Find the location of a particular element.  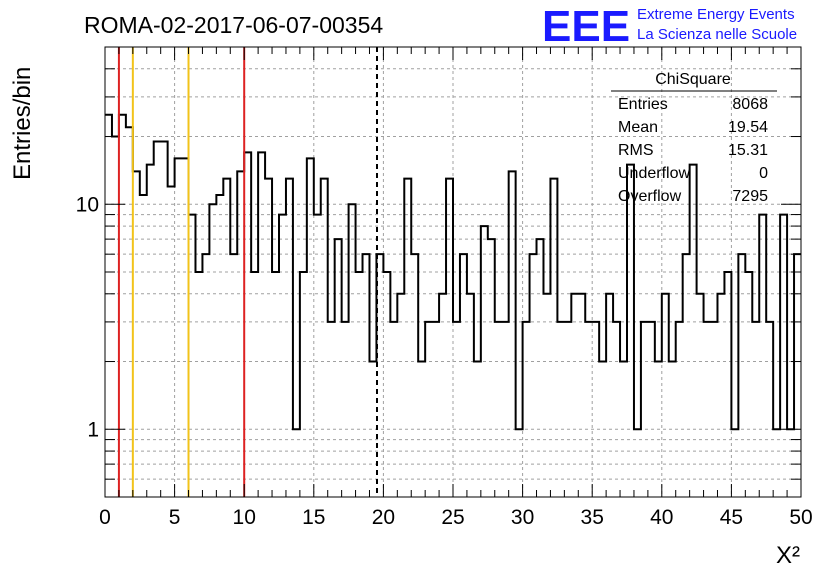

stats-label: Underflow is located at coordinates (654, 173).